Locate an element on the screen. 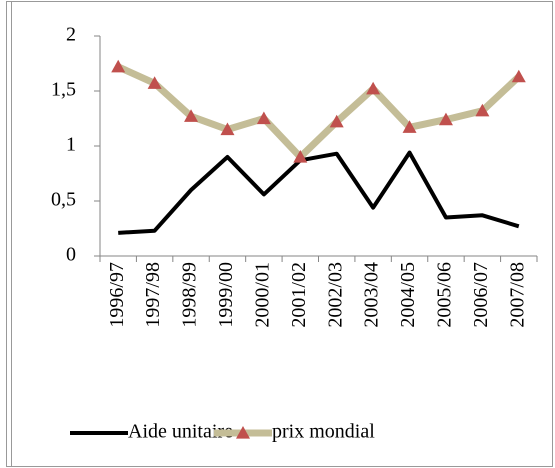 The width and height of the screenshot is (555, 468). x-tick-label: 2000/01 is located at coordinates (262, 295).